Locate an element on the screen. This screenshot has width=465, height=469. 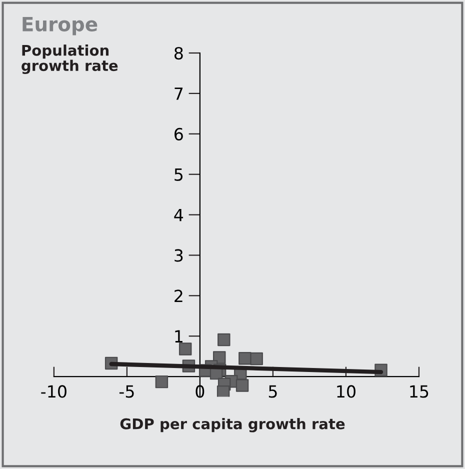
x-tick-label: -5 is located at coordinates (126, 391).